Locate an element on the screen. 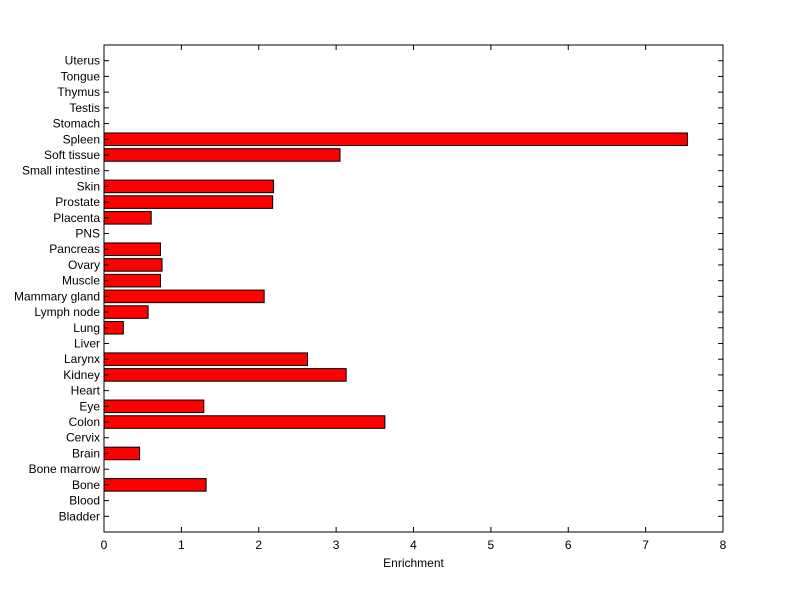  xtick-label-7: 7 is located at coordinates (645, 545).